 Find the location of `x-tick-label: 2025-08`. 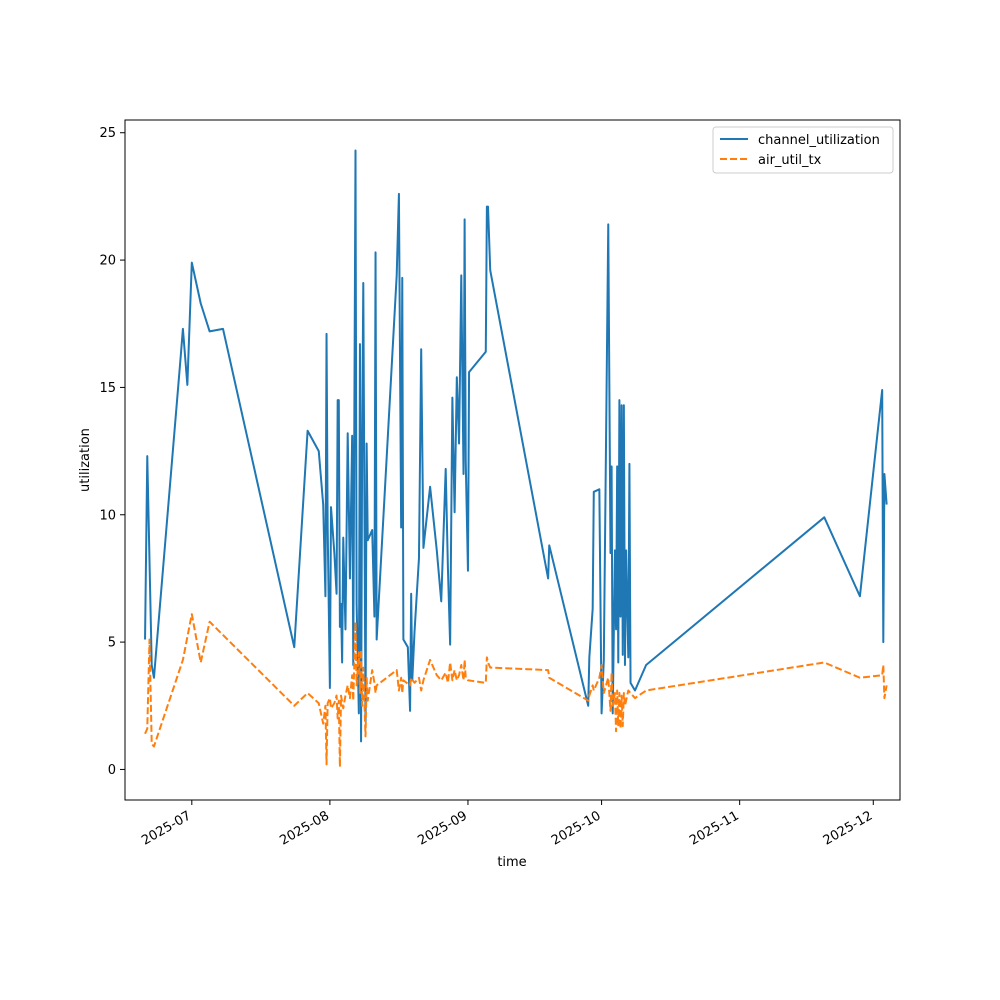

x-tick-label: 2025-08 is located at coordinates (304, 828).